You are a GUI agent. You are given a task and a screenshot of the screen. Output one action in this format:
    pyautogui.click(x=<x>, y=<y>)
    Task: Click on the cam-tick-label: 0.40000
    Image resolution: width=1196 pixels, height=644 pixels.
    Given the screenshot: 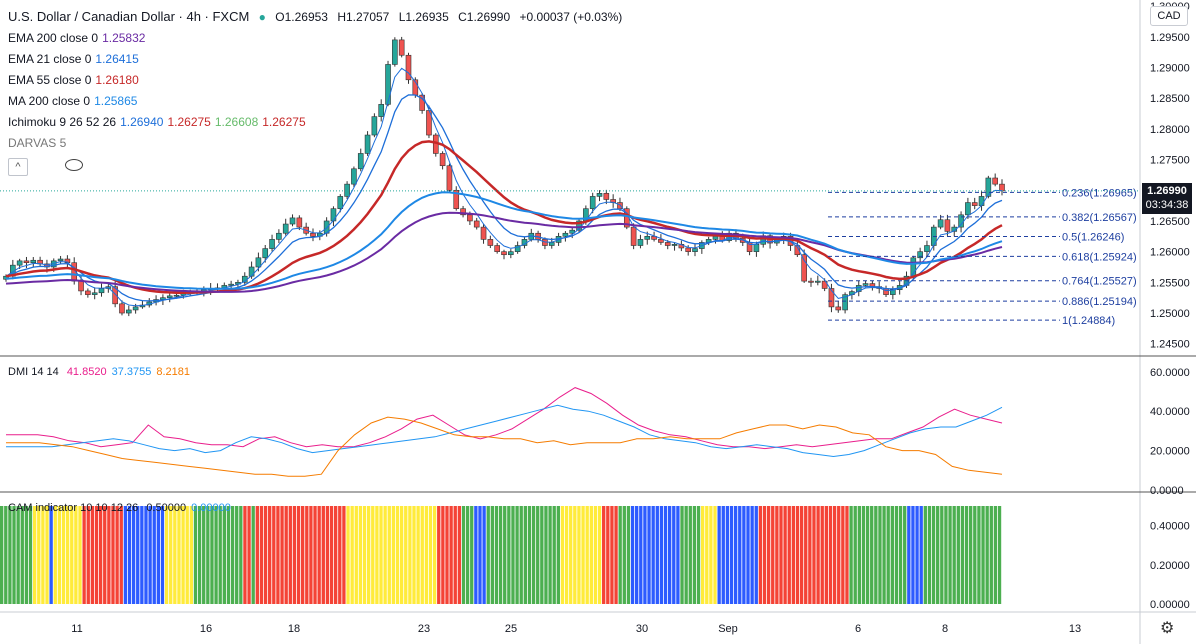 What is the action you would take?
    pyautogui.click(x=1170, y=527)
    